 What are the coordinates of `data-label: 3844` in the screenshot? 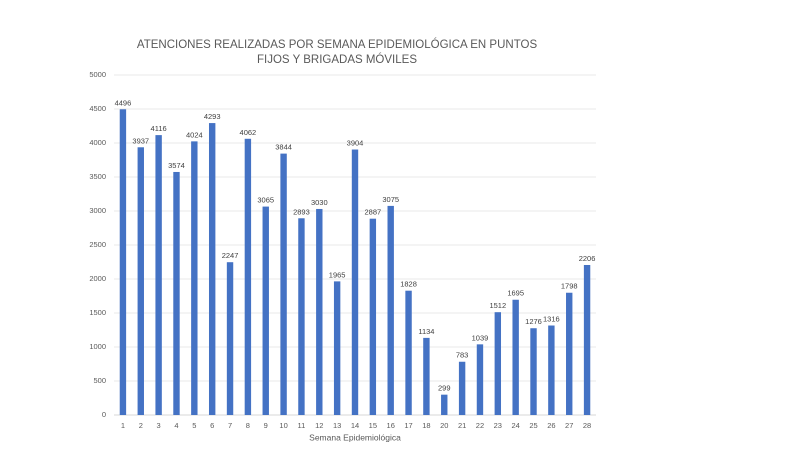 It's located at (283, 147).